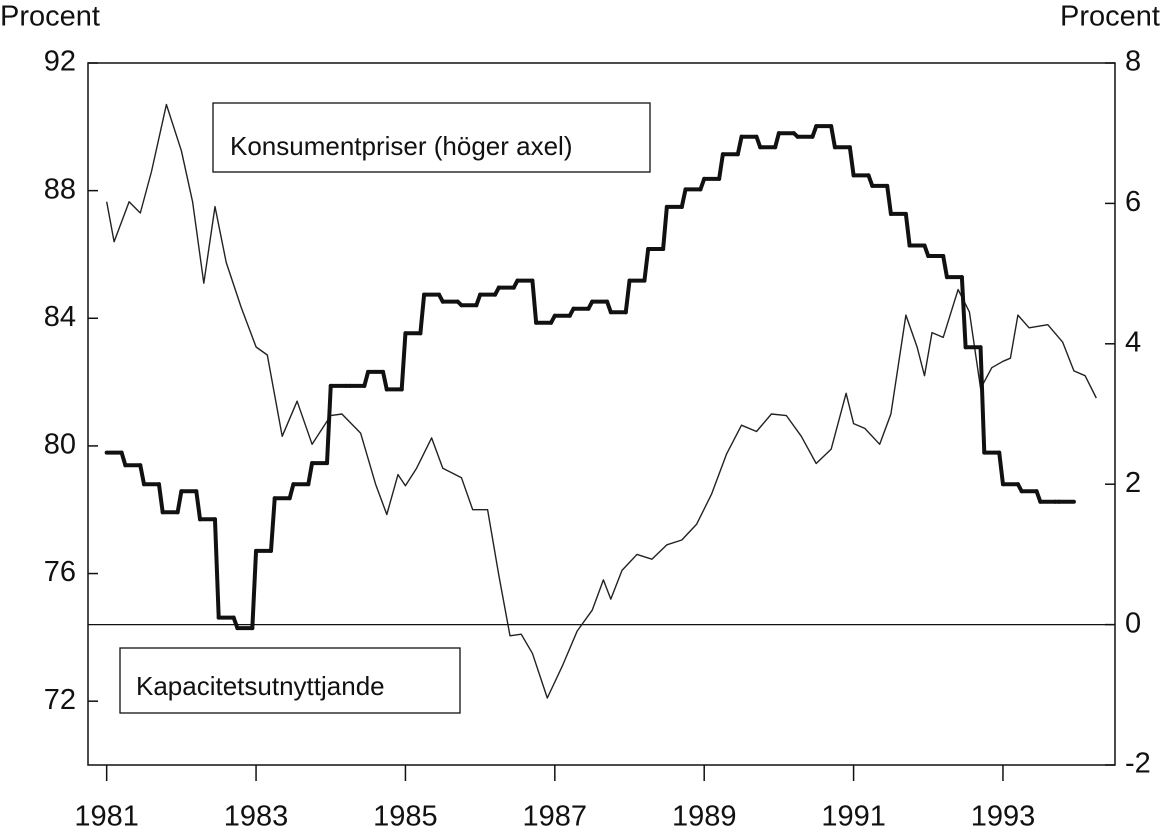 This screenshot has height=839, width=1162. I want to click on y-axis-label: Procent, so click(50, 17).